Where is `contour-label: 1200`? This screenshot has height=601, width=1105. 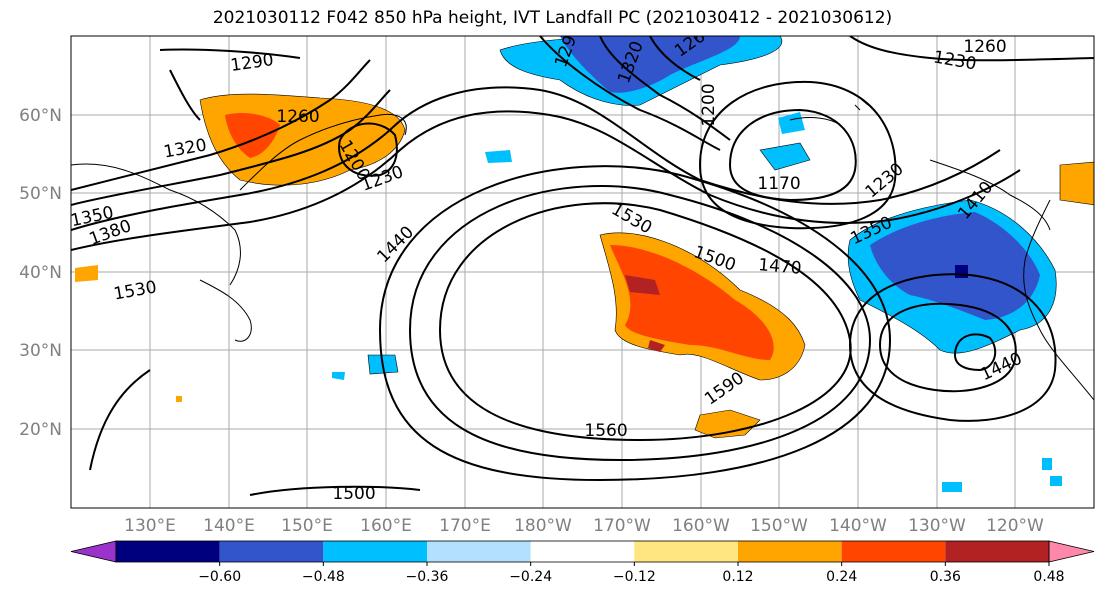 contour-label: 1200 is located at coordinates (709, 104).